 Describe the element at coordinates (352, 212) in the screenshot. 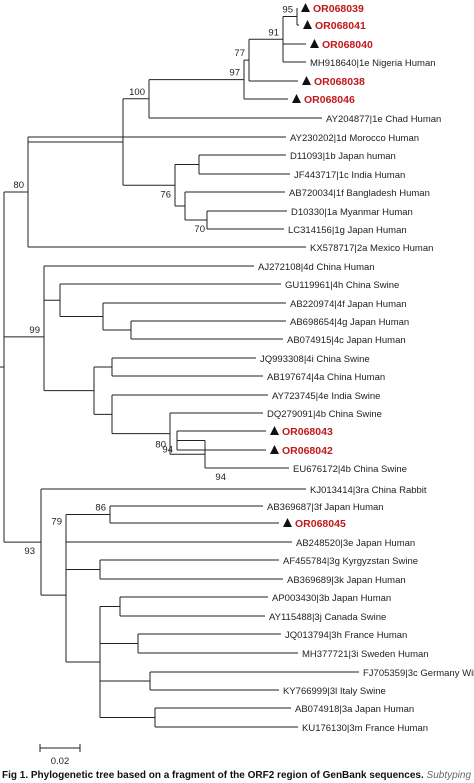

I see `taxon-label: D10330|1a Myanmar Human` at that location.